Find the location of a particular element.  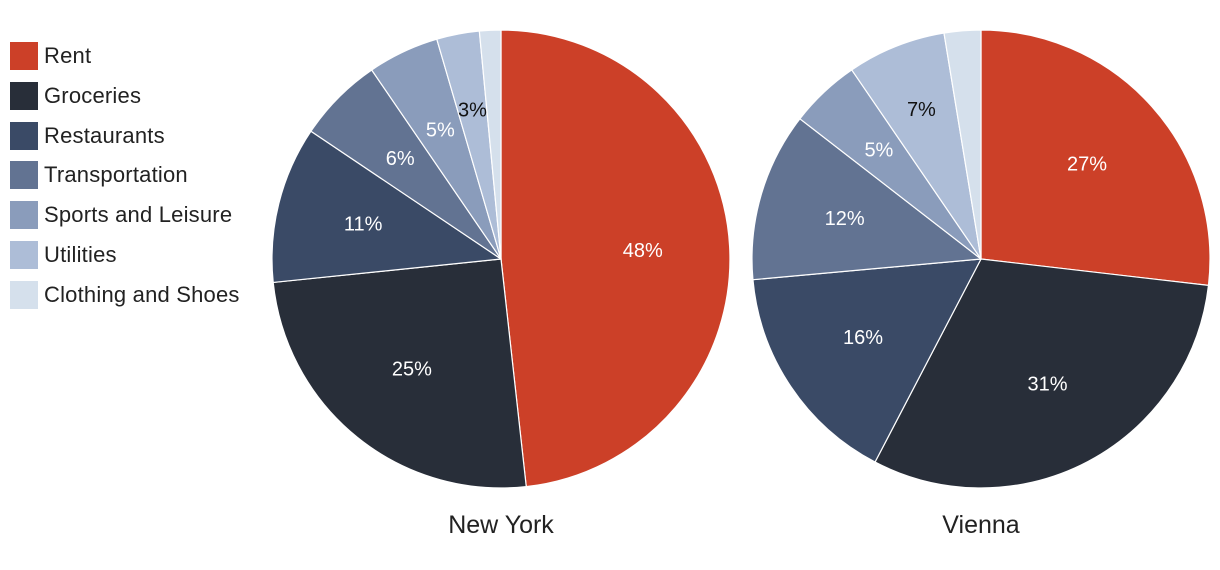

slice-label-new-york-groceries: 25% is located at coordinates (412, 370).